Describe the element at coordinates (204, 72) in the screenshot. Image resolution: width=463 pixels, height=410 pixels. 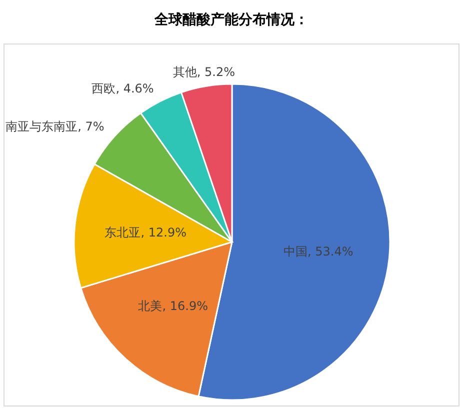
I see `slice-label: 其他, 5.2%` at that location.